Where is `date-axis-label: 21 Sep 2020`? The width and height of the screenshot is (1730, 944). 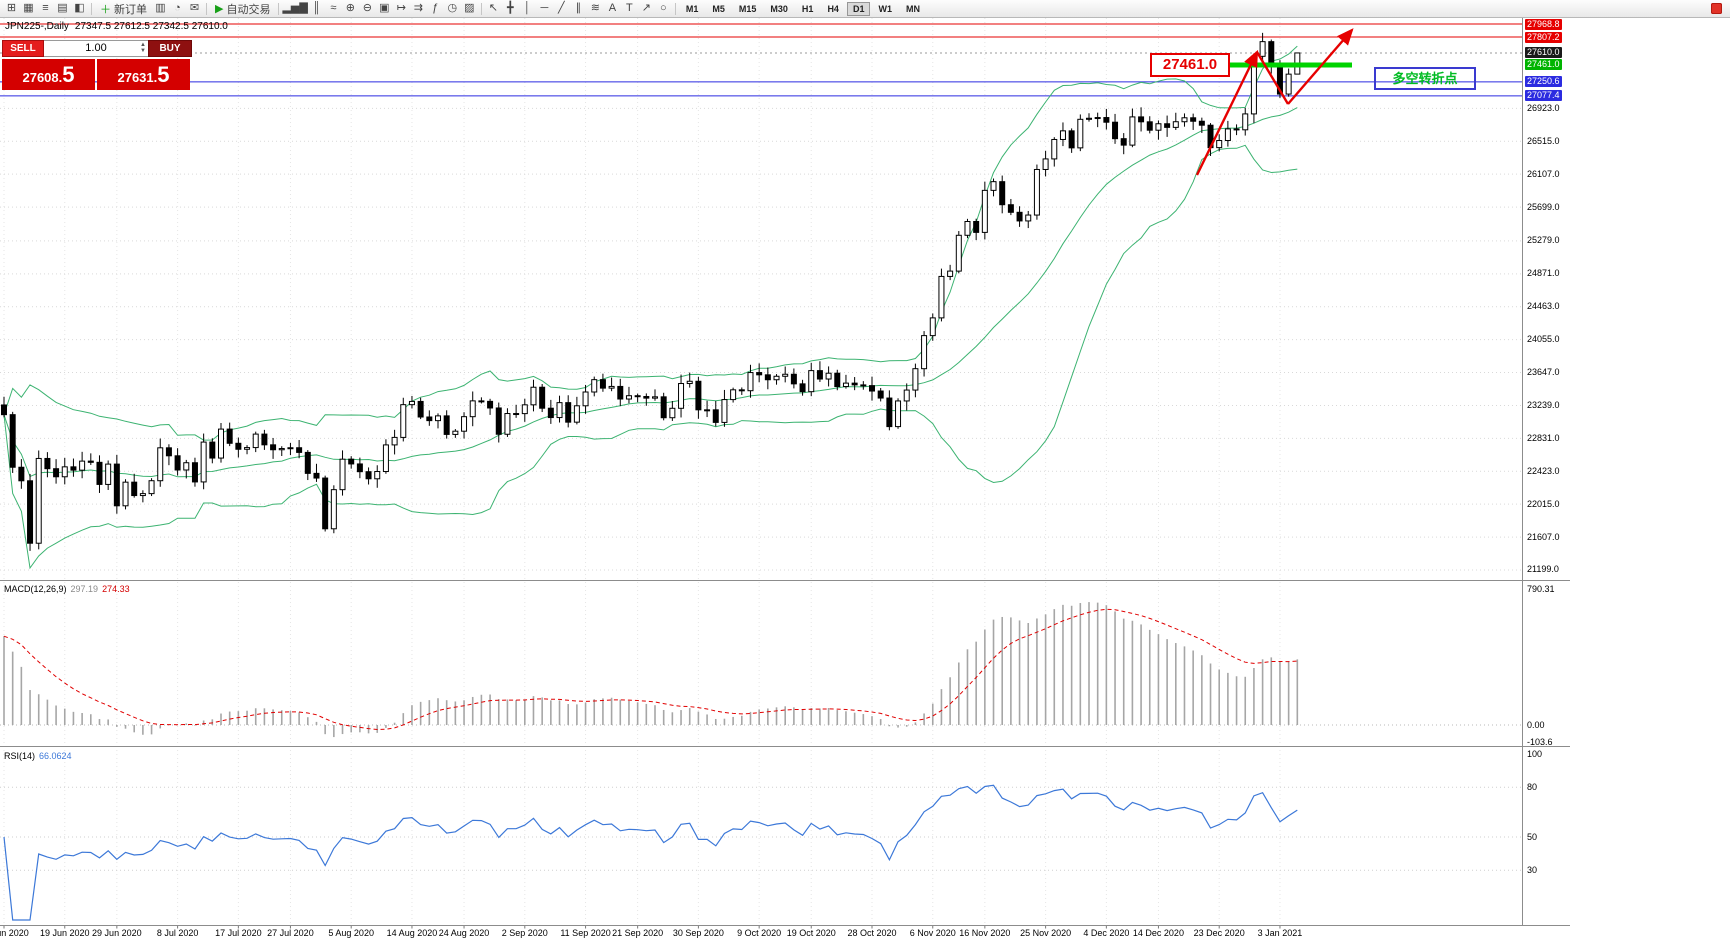 date-axis-label: 21 Sep 2020 is located at coordinates (638, 933).